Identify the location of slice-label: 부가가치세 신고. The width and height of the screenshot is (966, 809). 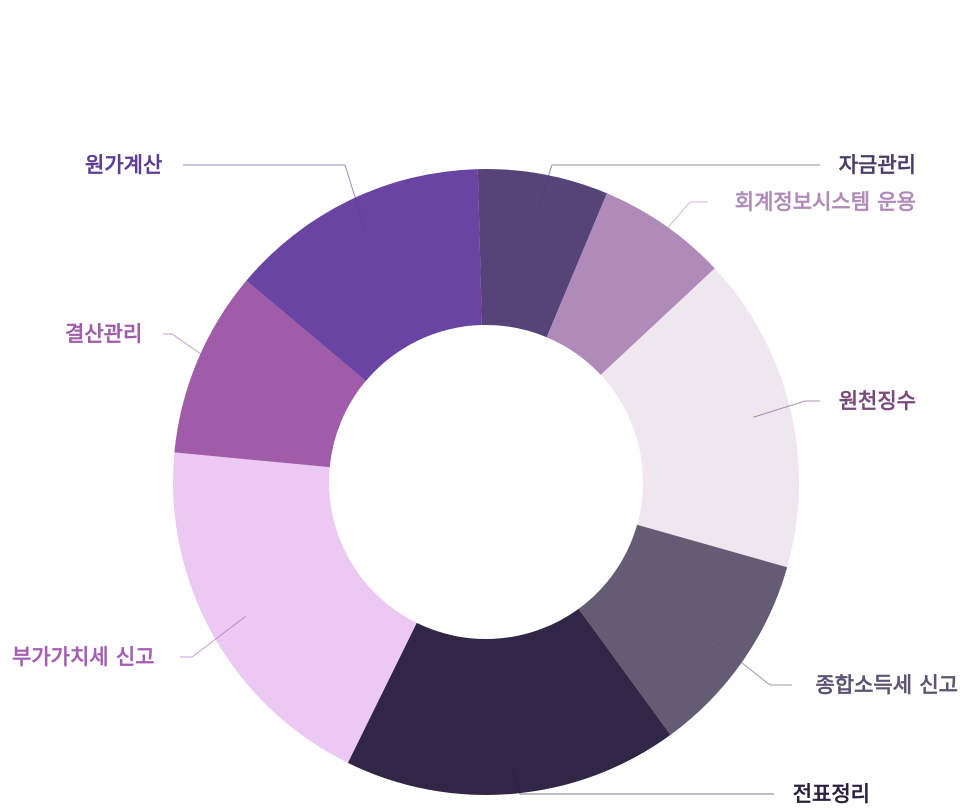
(83, 657).